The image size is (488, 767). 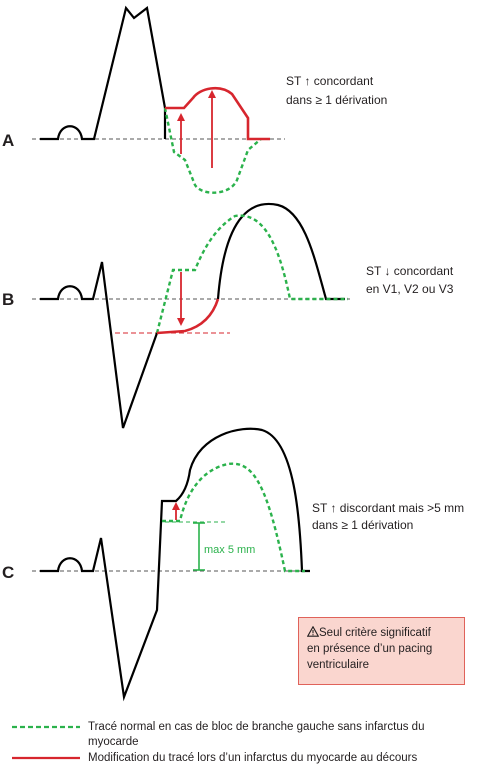 What do you see at coordinates (199, 546) in the screenshot?
I see `panel-c-measure-bracket` at bounding box center [199, 546].